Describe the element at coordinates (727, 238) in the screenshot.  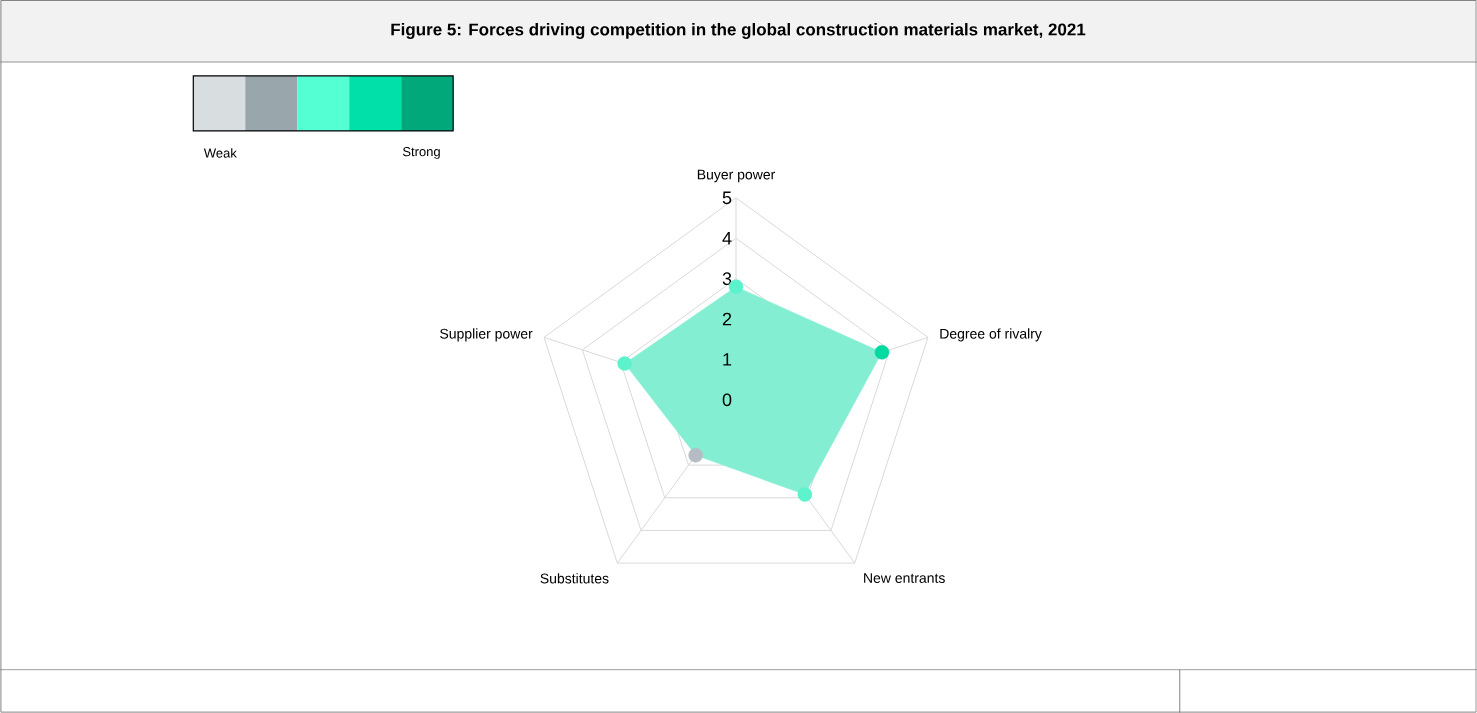
I see `y-tick-label: 4` at that location.